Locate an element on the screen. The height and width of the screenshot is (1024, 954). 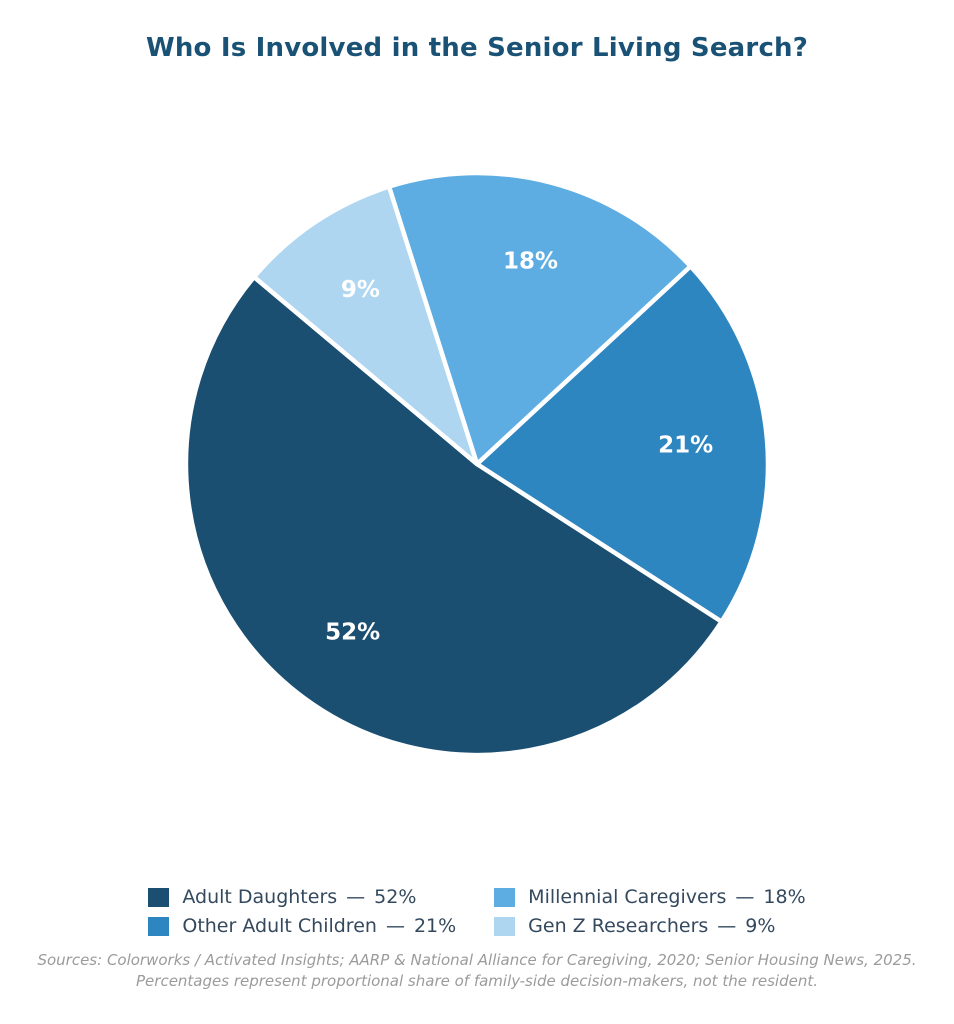
legend-swatch-gen-z-researchers is located at coordinates (505, 926).